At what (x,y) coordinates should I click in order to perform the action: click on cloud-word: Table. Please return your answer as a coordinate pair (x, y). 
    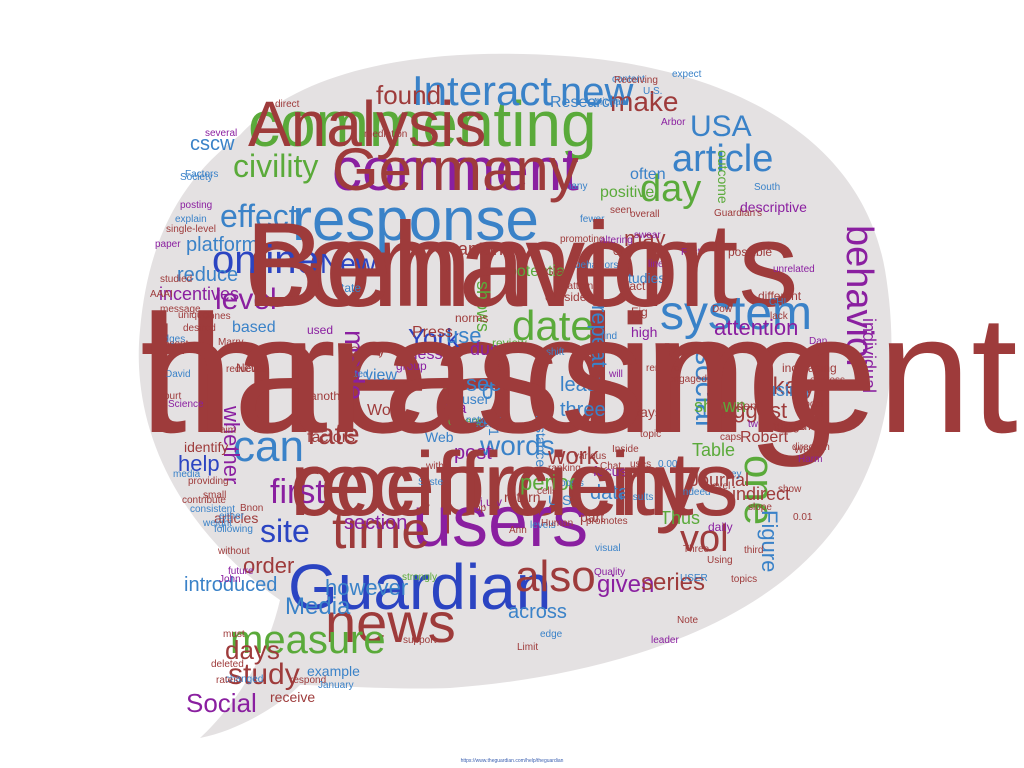
    Looking at the image, I should click on (714, 450).